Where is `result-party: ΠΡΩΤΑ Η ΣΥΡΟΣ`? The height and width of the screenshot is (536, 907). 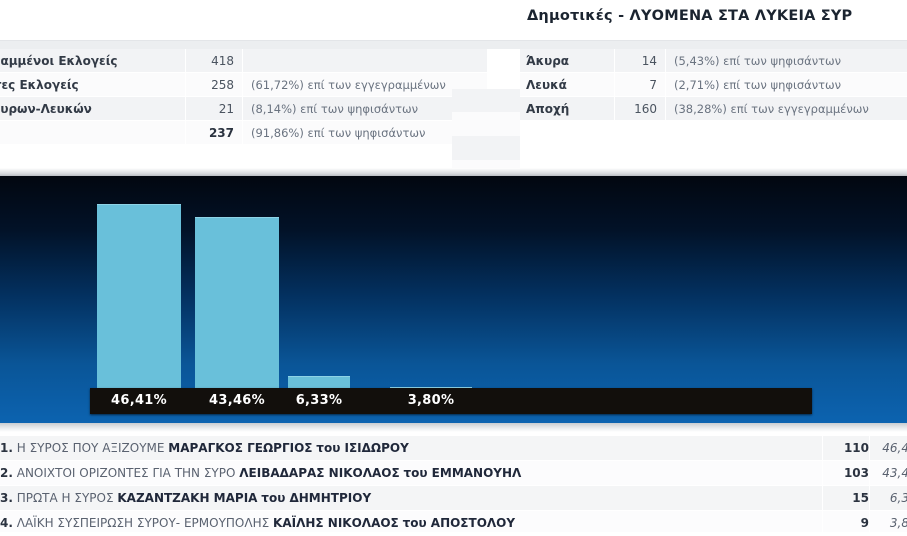 result-party: ΠΡΩΤΑ Η ΣΥΡΟΣ is located at coordinates (65, 498).